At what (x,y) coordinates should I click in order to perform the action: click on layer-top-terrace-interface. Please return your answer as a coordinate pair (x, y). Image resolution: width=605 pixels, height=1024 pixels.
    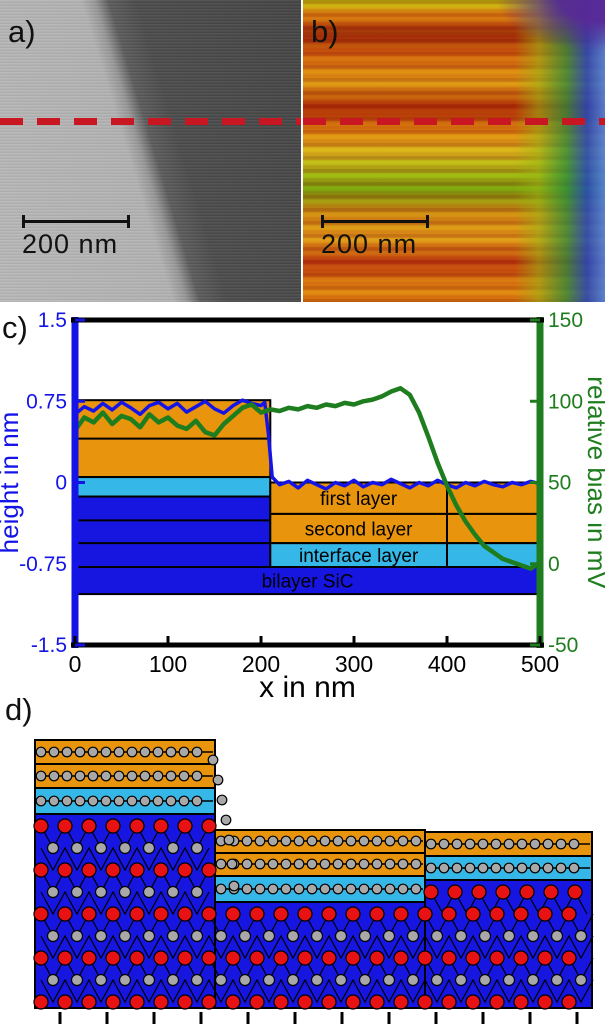
    Looking at the image, I should click on (173, 487).